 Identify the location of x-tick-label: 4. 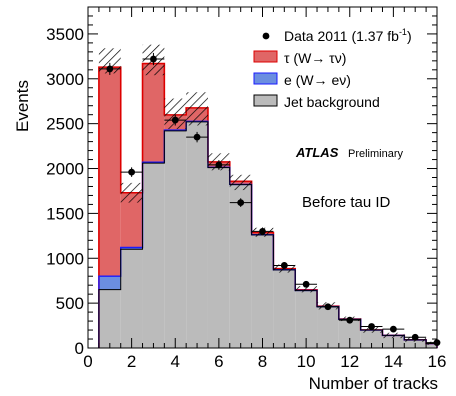
(175, 361).